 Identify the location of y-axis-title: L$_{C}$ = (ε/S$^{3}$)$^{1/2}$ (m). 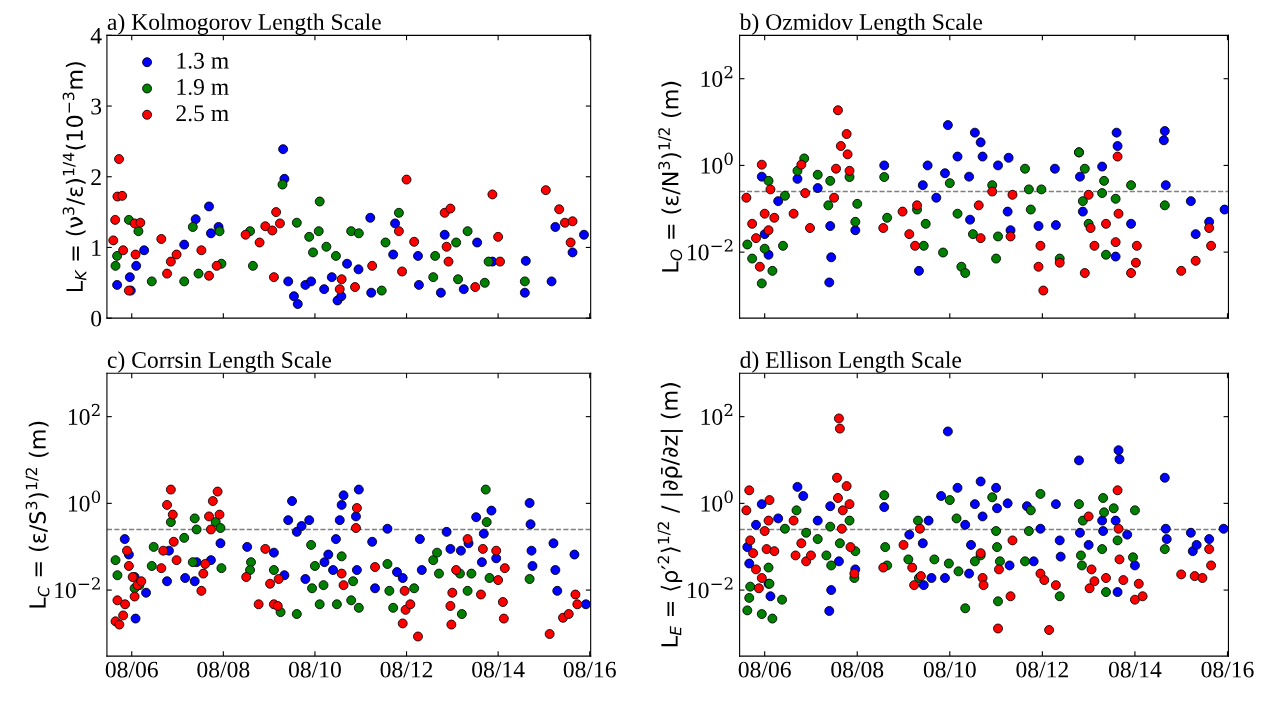
(37, 514).